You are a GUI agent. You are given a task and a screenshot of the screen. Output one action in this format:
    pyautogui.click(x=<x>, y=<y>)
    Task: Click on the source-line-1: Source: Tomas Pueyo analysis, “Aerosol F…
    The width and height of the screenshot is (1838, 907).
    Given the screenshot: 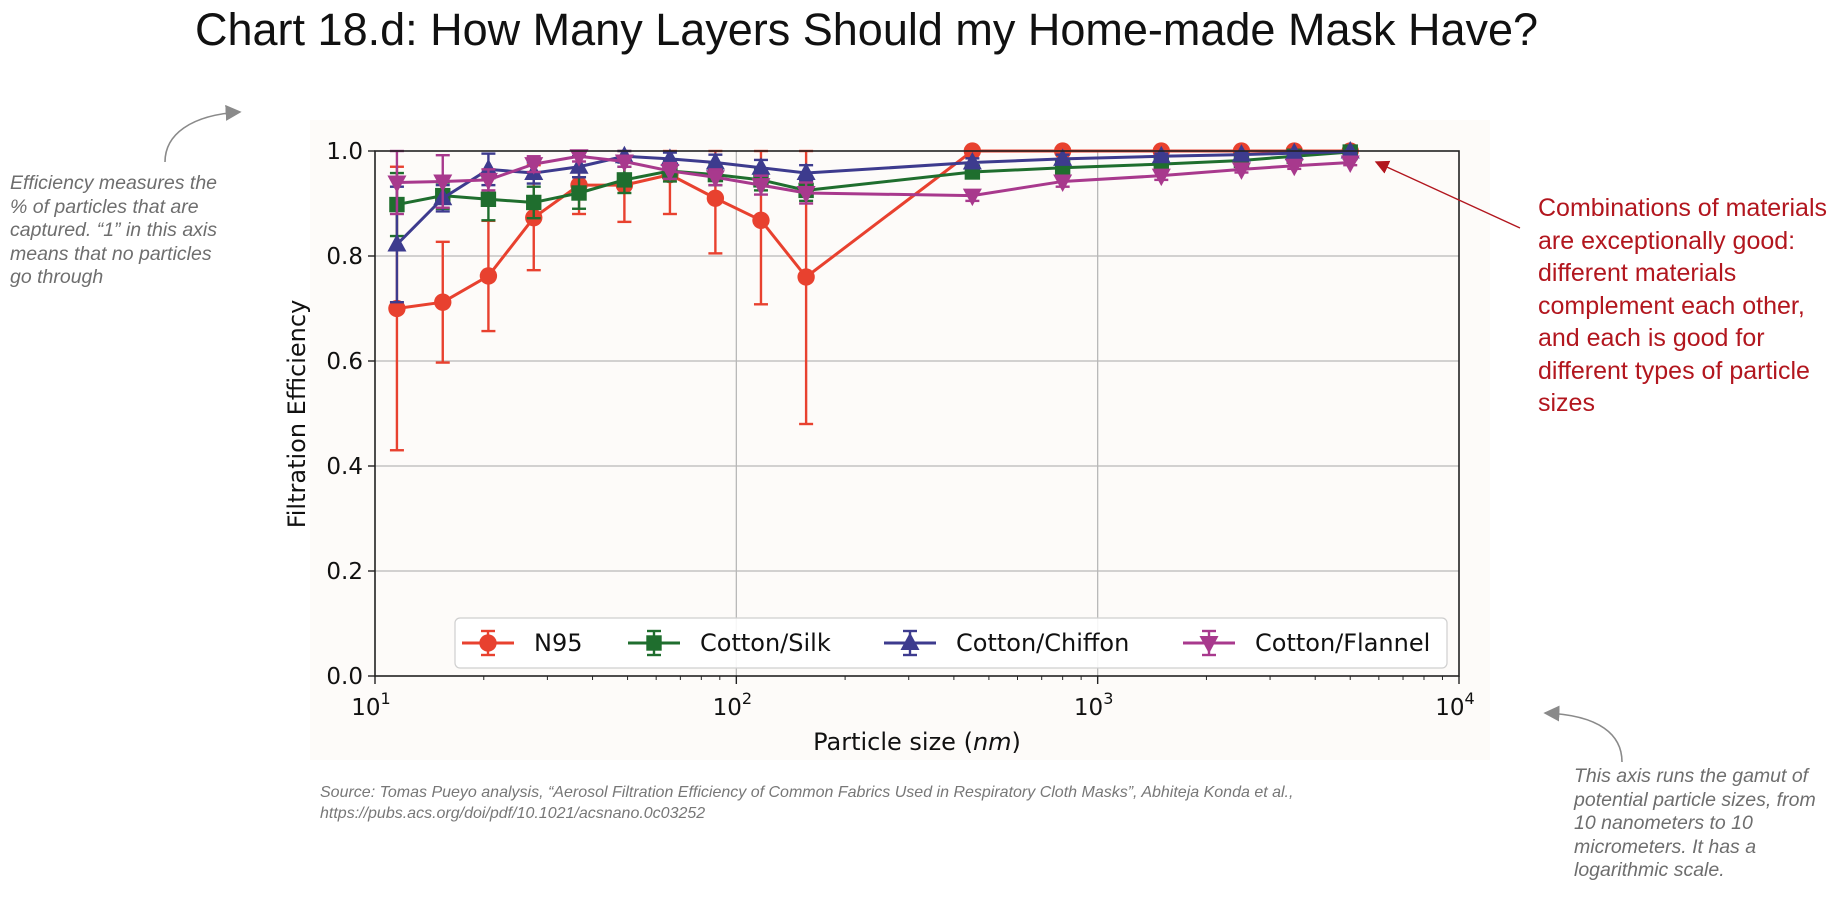 What is the action you would take?
    pyautogui.click(x=807, y=792)
    